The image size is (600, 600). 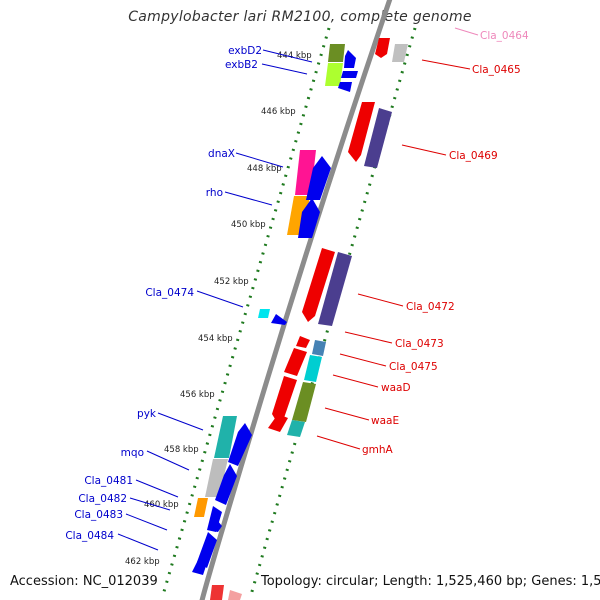 I want to click on scale-label: 448 kbp, so click(x=264, y=169).